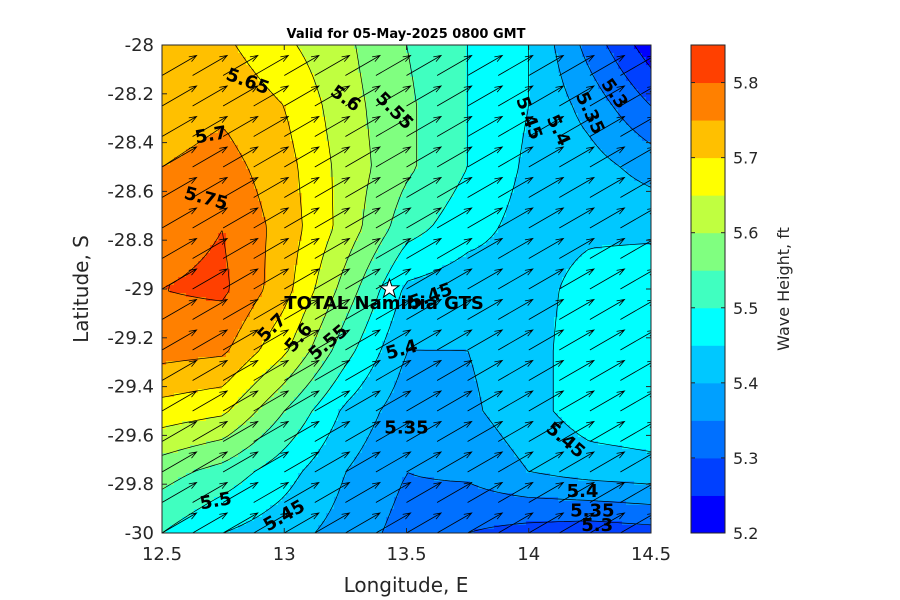 The image size is (900, 600). I want to click on colorbar-tick-label: 5.4, so click(745, 383).